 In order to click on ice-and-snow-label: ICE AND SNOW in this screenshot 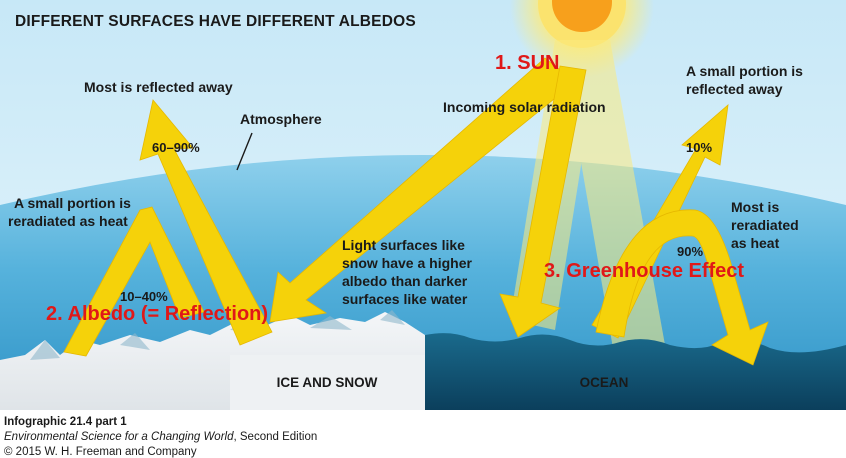, I will do `click(327, 382)`.